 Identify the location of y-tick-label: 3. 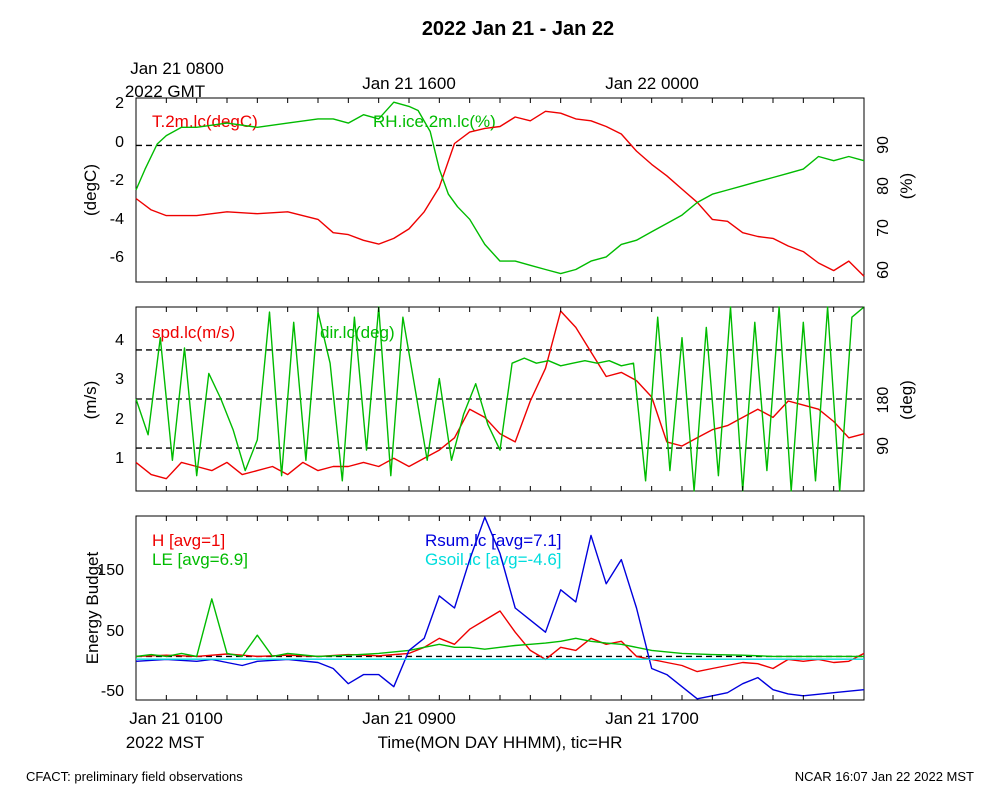
(119, 379).